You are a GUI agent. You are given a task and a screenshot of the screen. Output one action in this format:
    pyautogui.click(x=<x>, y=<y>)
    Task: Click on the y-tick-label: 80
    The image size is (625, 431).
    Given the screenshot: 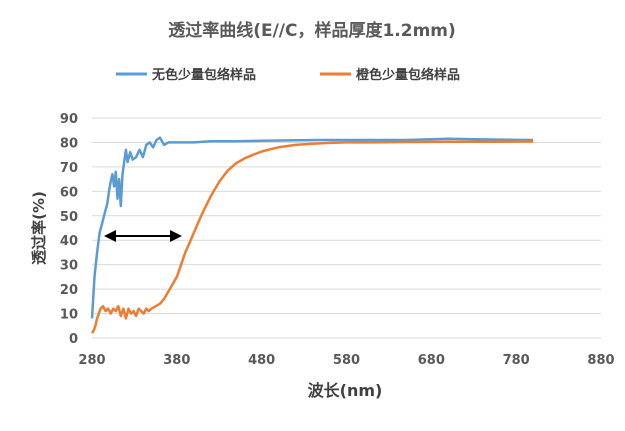 What is the action you would take?
    pyautogui.click(x=69, y=143)
    